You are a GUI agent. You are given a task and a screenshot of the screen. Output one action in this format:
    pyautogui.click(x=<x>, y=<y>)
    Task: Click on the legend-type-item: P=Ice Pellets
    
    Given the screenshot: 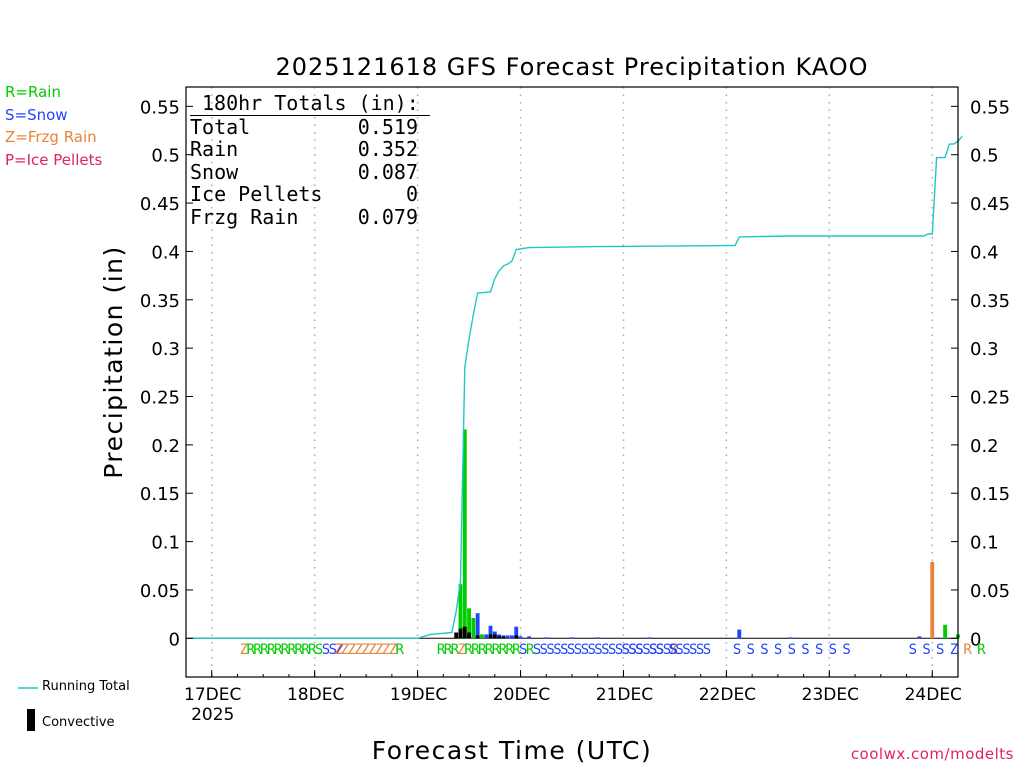 What is the action you would take?
    pyautogui.click(x=54, y=159)
    